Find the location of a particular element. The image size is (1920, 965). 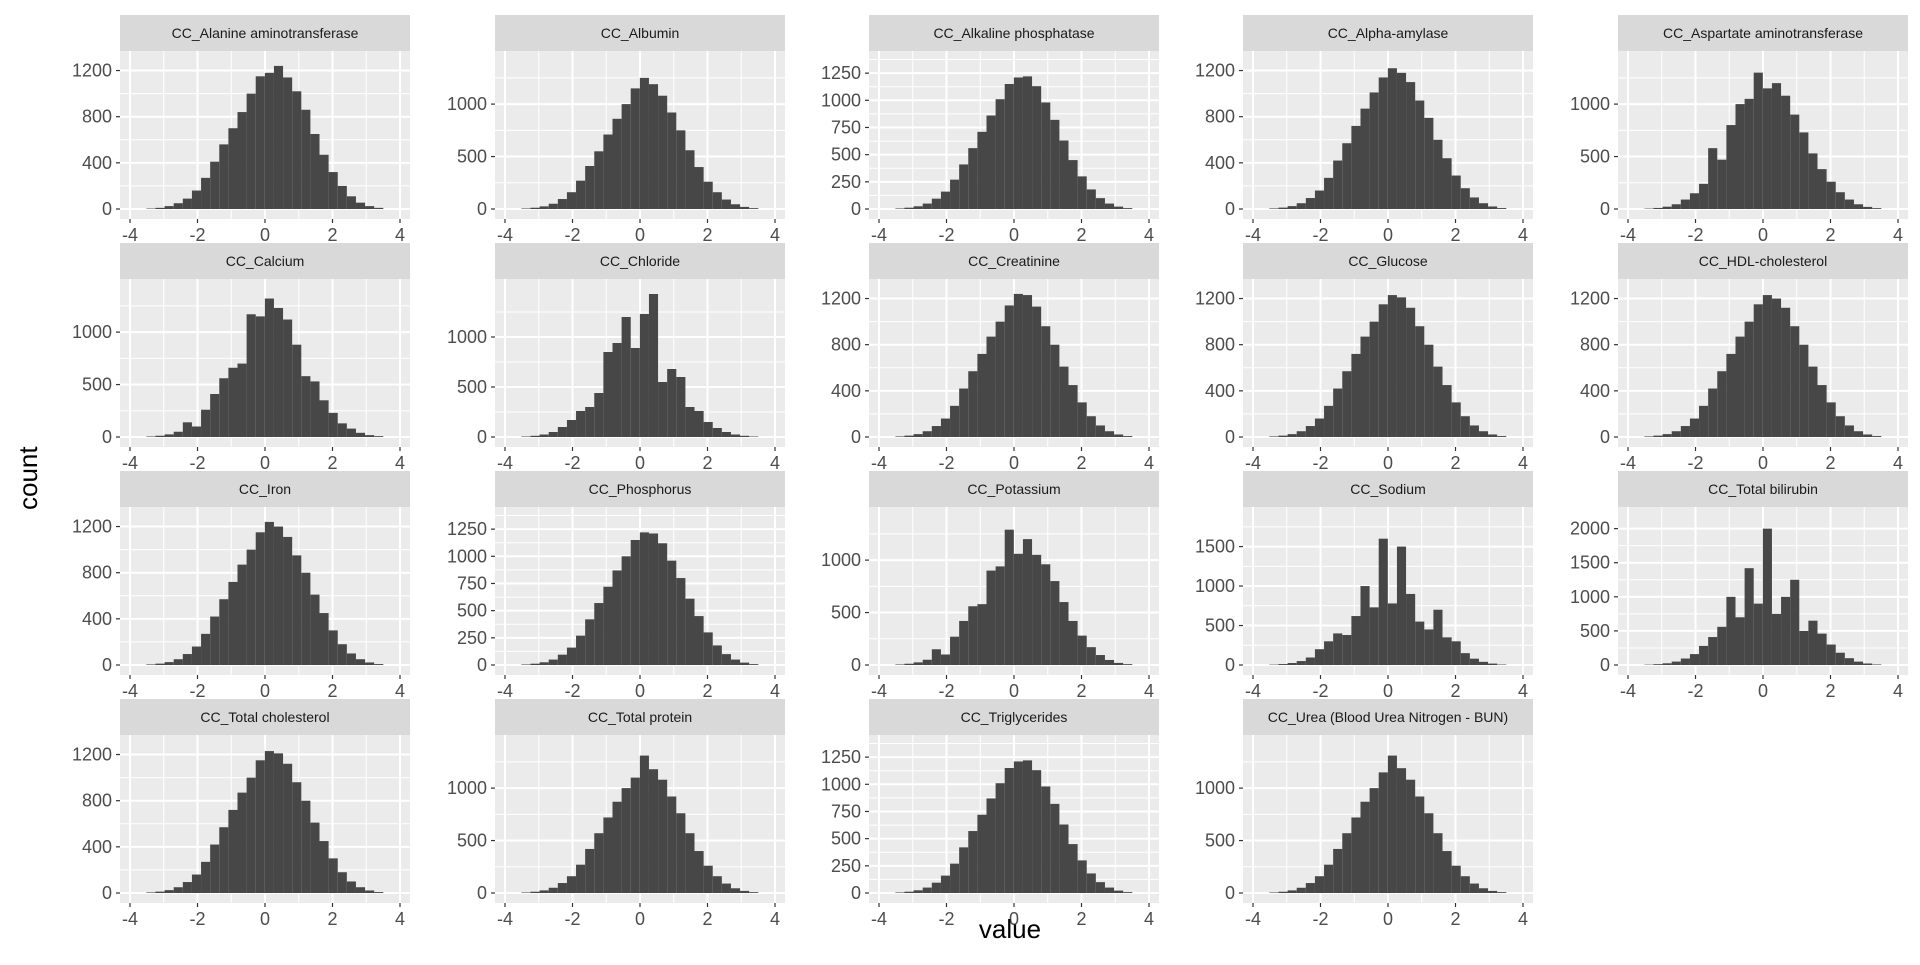

y-tick-label: 250 is located at coordinates (846, 182).